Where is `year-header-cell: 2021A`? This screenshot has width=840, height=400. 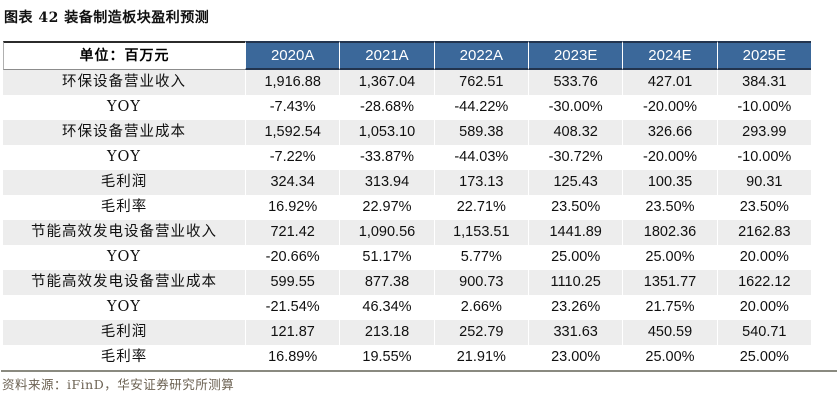 year-header-cell: 2021A is located at coordinates (386, 55).